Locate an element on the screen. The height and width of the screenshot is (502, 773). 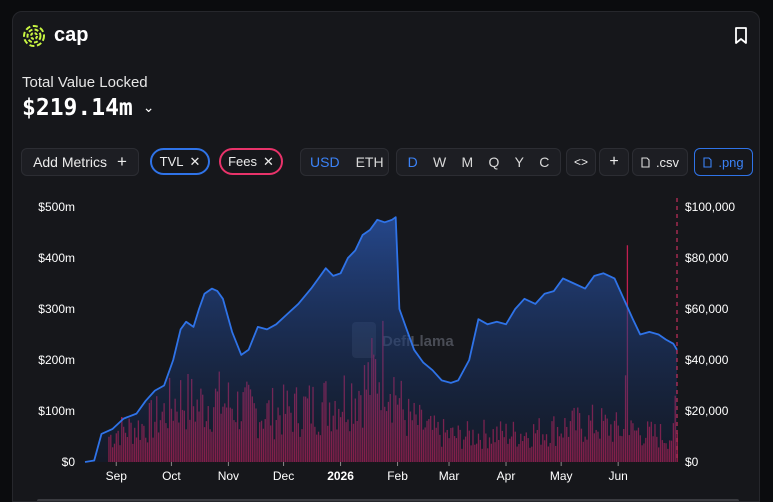
y-right-tick-label: $20,000 is located at coordinates (707, 411).